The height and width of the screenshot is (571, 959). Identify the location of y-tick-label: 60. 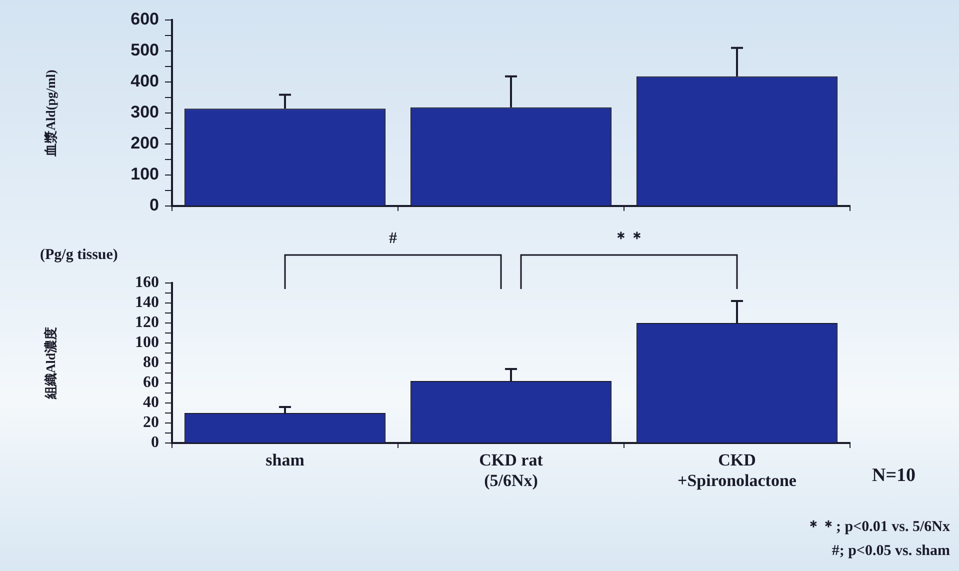
(151, 383).